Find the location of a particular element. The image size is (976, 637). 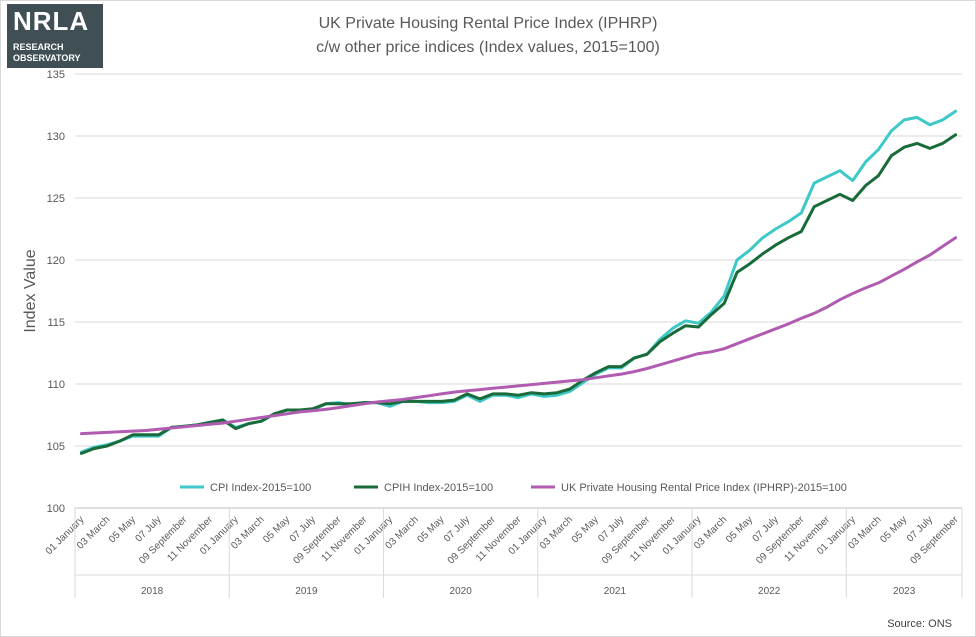

logo-line1: RESEARCH is located at coordinates (38, 47).